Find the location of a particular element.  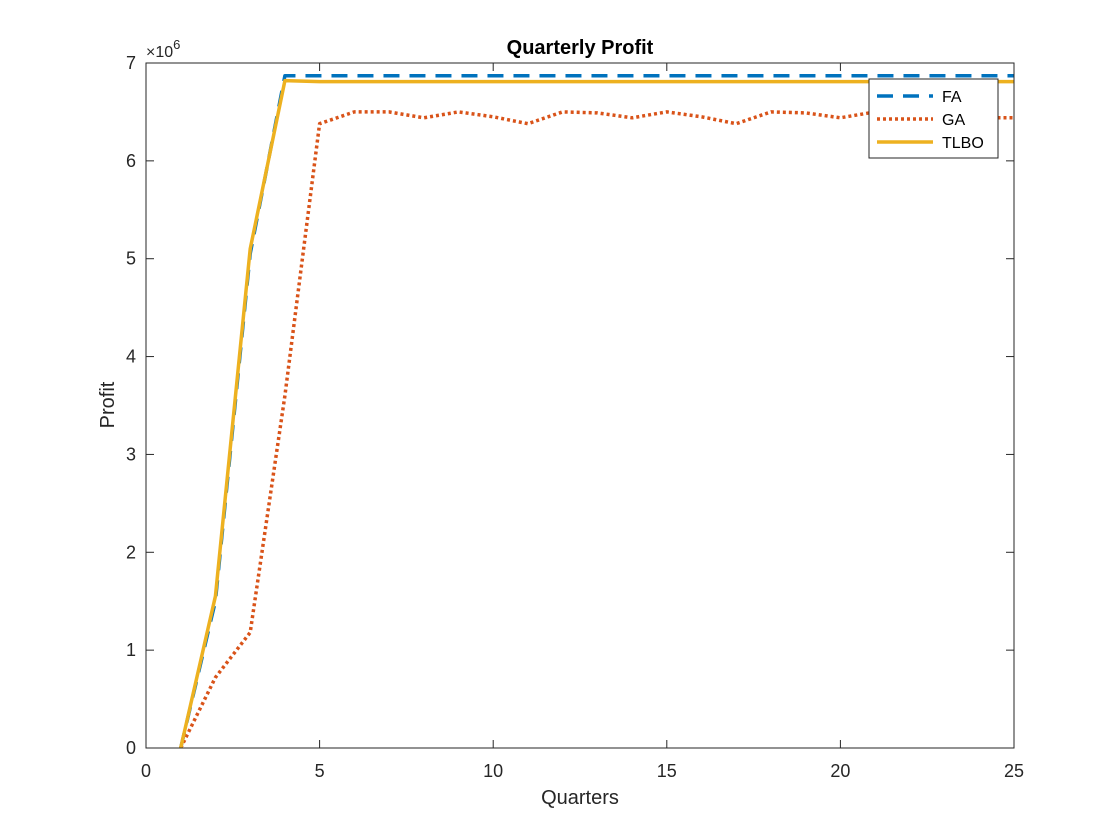

legend-items: FA GA TLBO is located at coordinates (930, 120).